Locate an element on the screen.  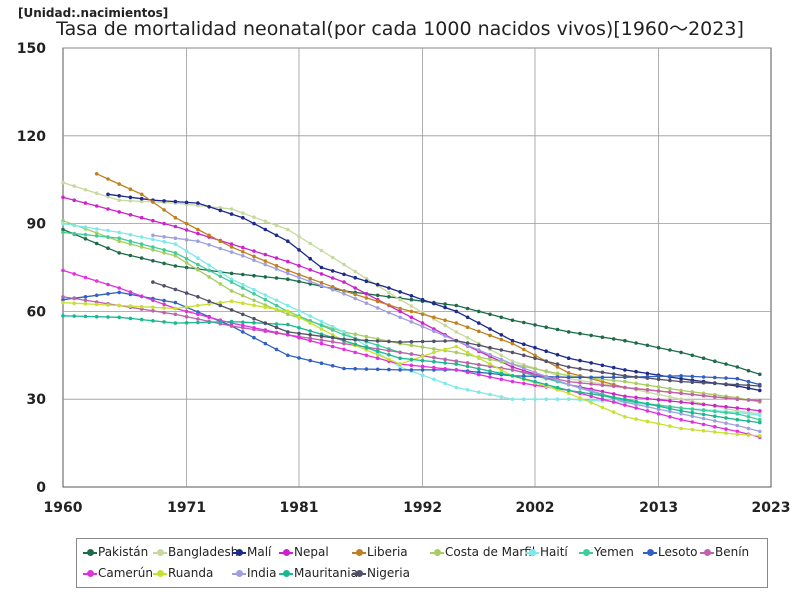
legend-label: Liberia is located at coordinates (387, 552).